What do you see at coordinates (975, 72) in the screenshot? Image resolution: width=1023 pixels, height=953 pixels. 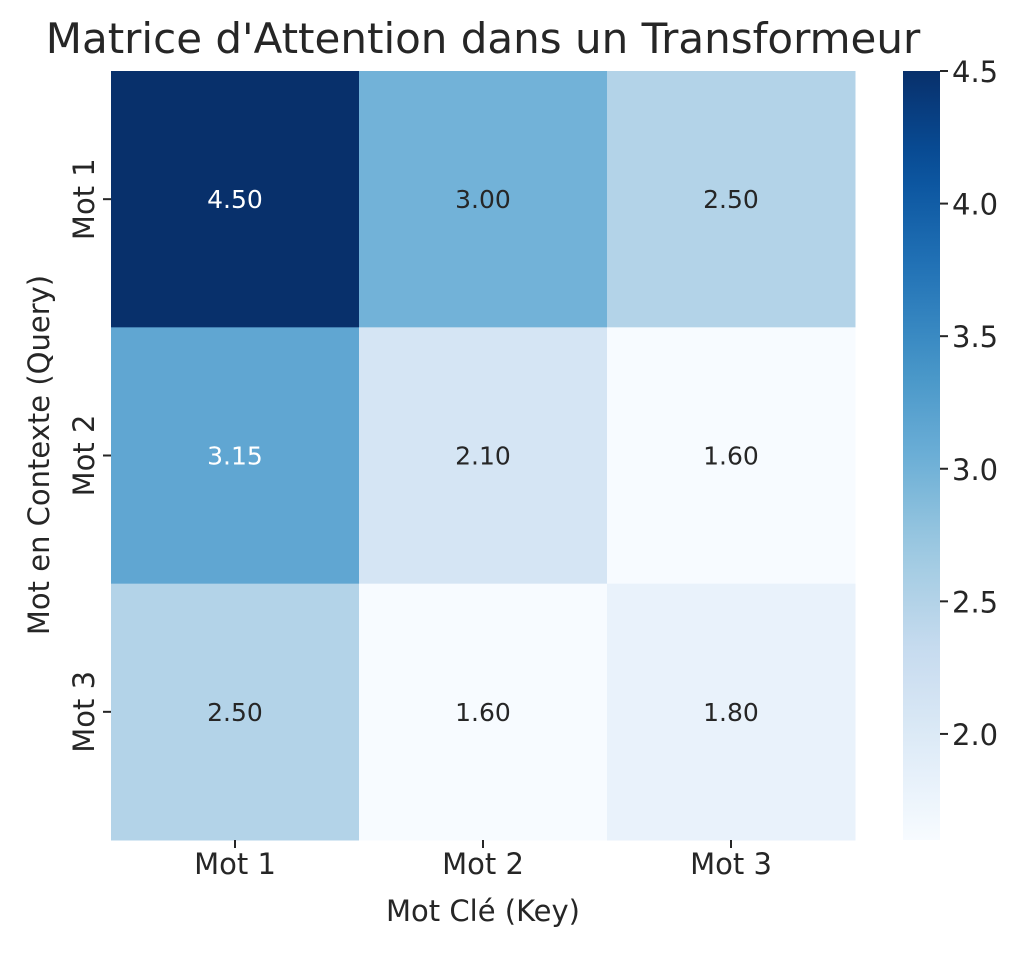 I see `colorbar-tick-label: 4.5` at bounding box center [975, 72].